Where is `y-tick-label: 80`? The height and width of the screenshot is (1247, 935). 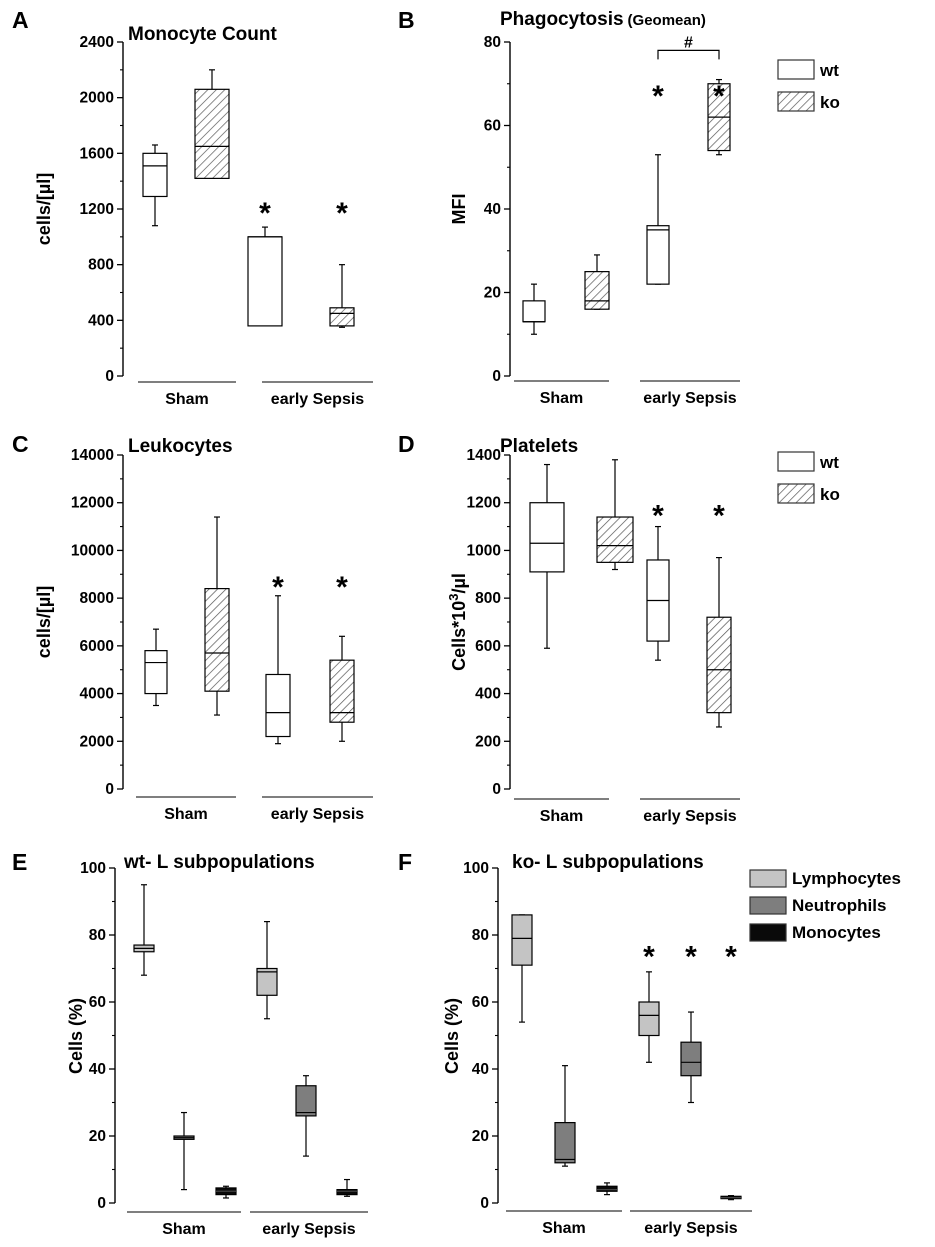
y-tick-label: 80 is located at coordinates (97, 935).